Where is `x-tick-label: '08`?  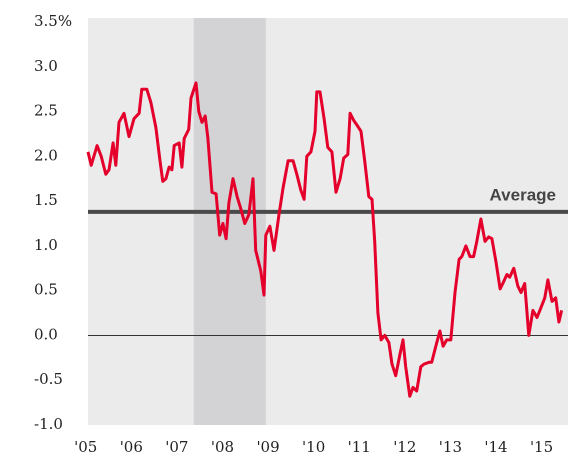
x-tick-label: '08 is located at coordinates (222, 447).